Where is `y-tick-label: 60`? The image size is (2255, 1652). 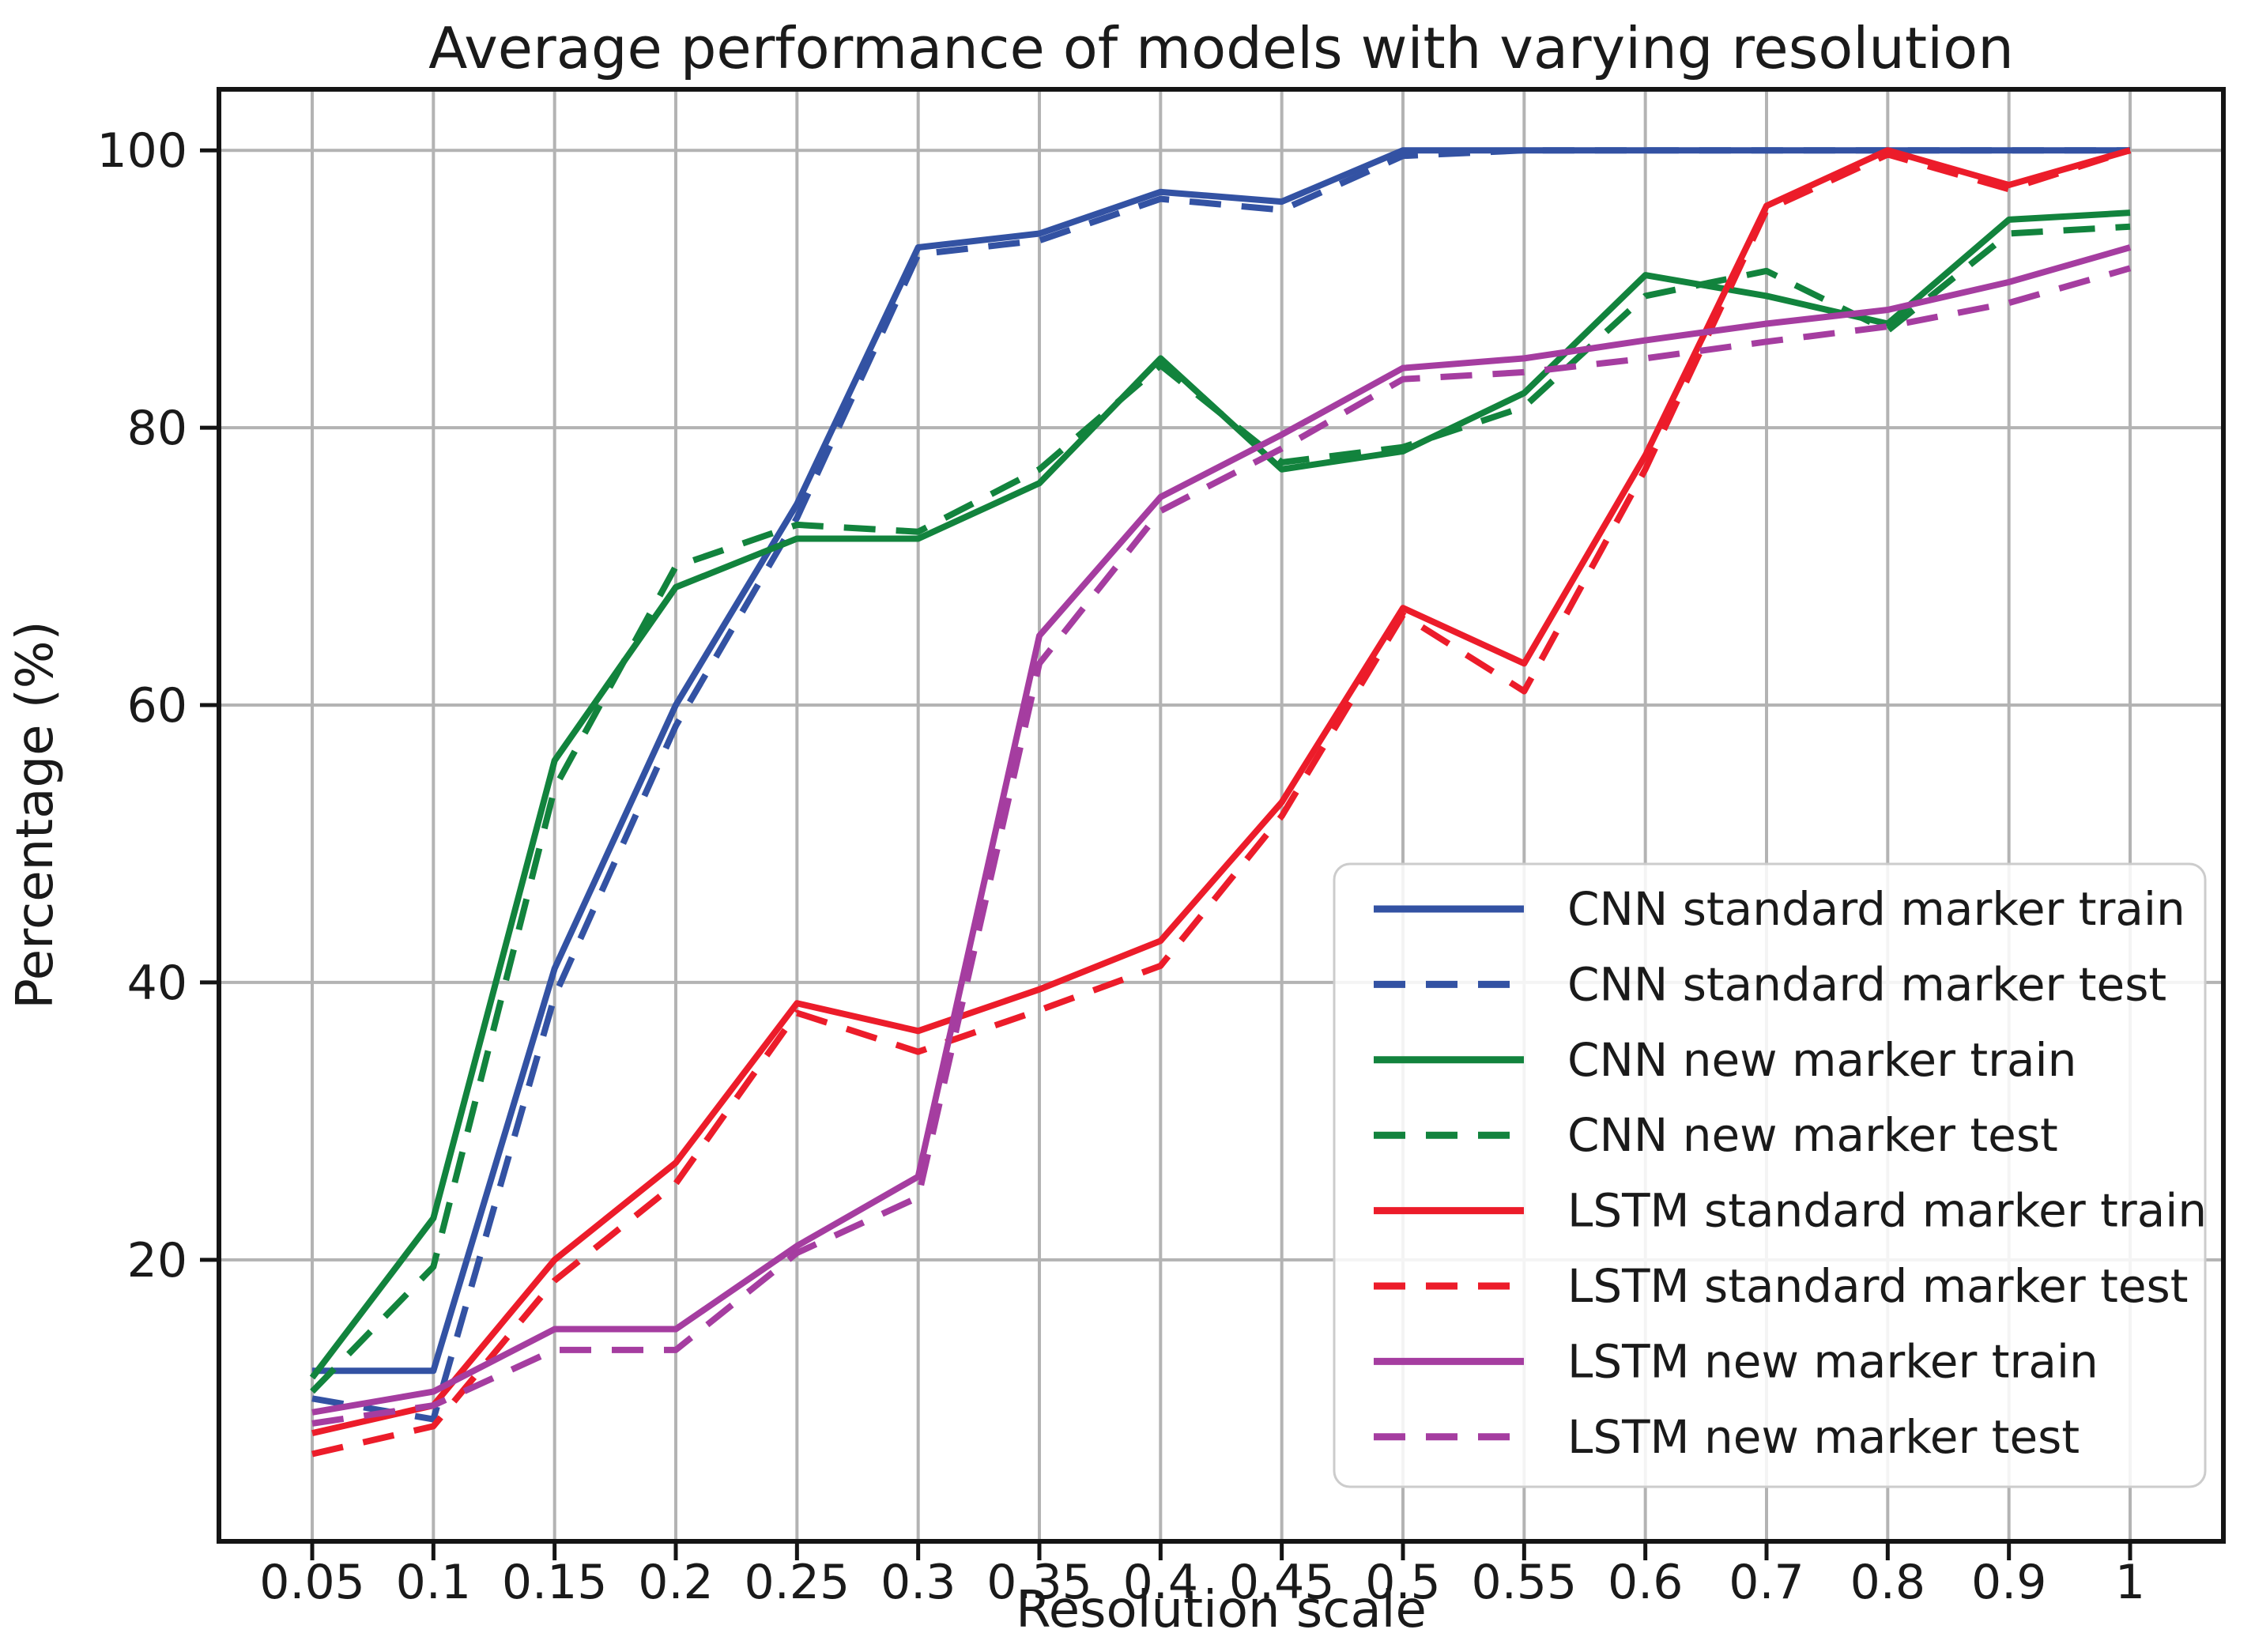 y-tick-label: 60 is located at coordinates (157, 706).